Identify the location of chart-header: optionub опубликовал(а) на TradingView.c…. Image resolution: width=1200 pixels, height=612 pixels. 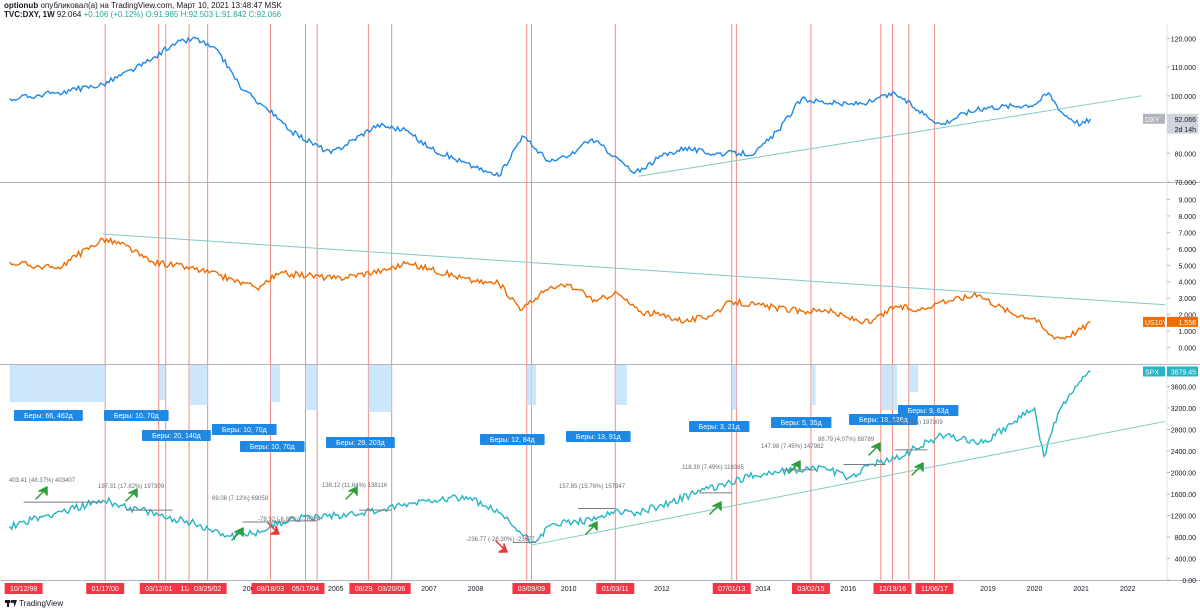
(600, 11).